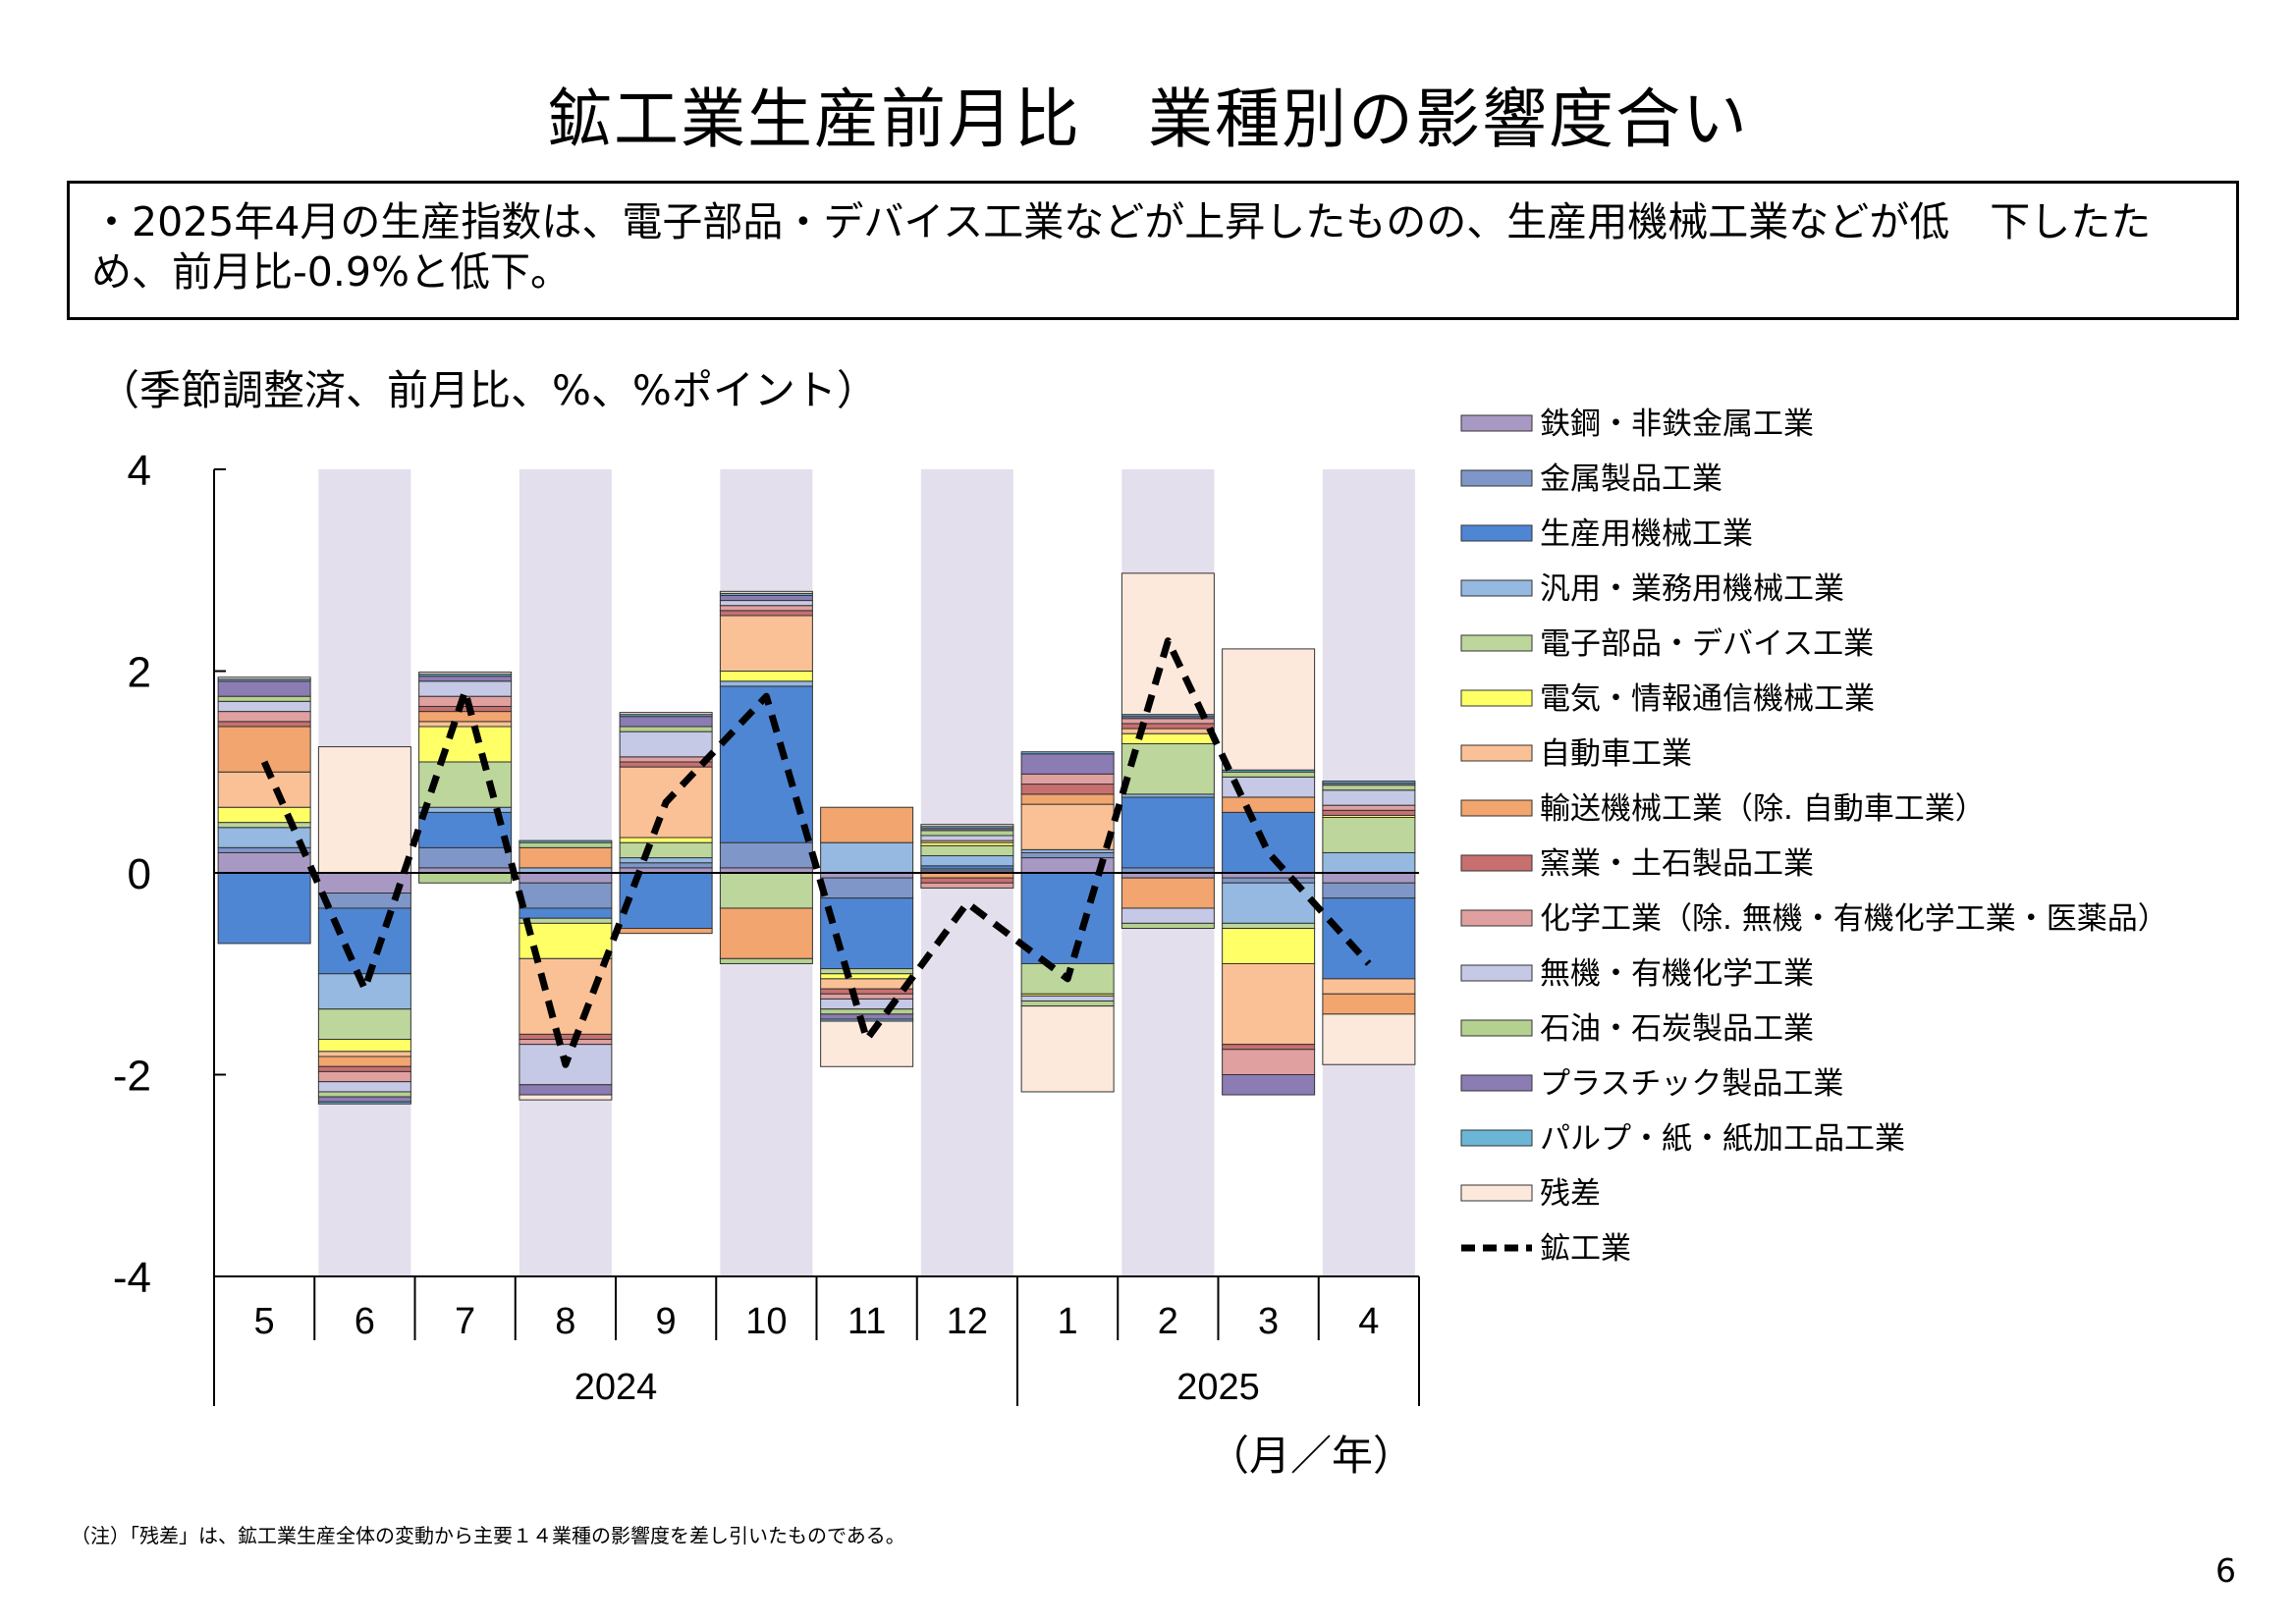 The width and height of the screenshot is (2296, 1624). I want to click on legend-label: 石油・石炭製品工業, so click(1677, 1029).